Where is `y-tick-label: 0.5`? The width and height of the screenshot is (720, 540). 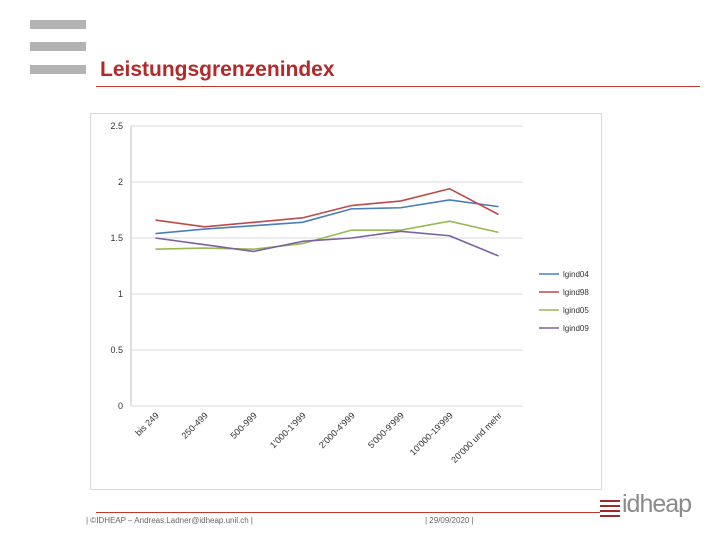 y-tick-label: 0.5 is located at coordinates (116, 350).